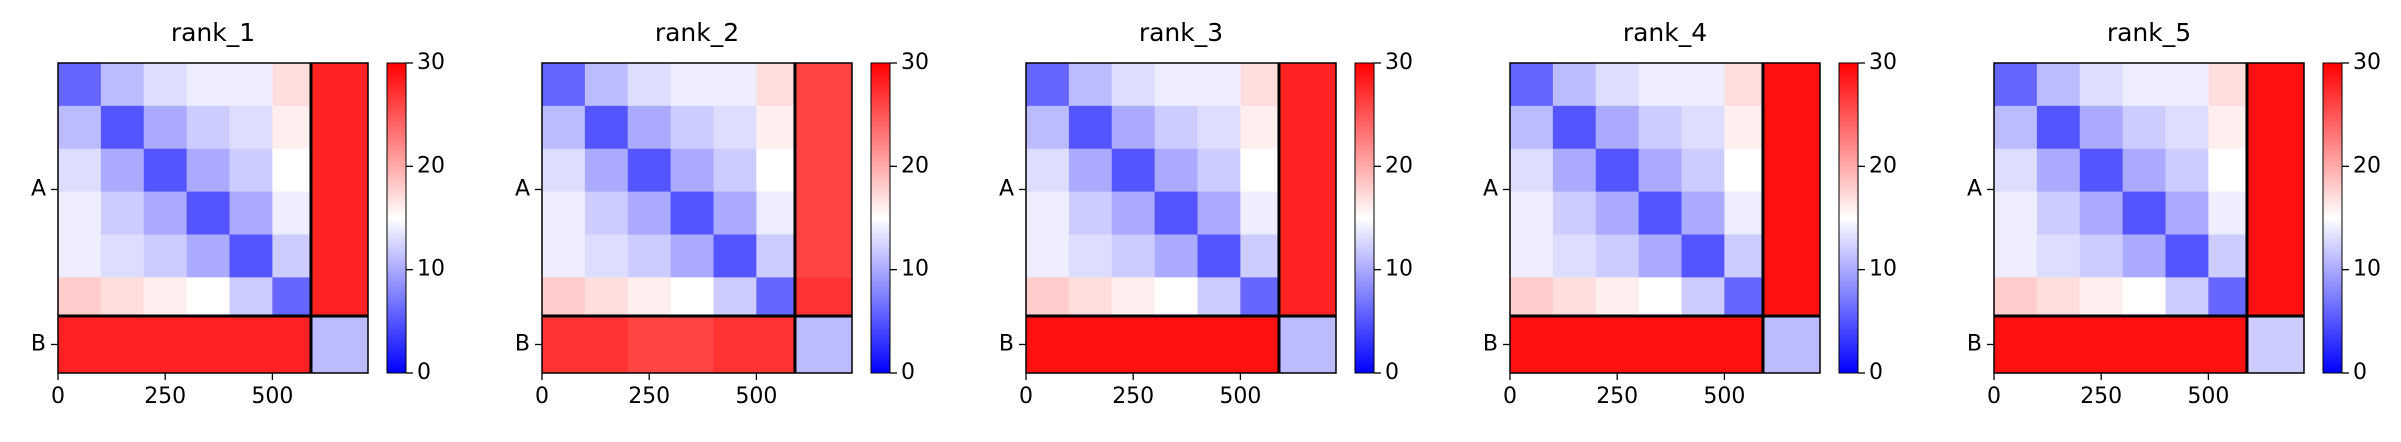 The height and width of the screenshot is (442, 2401). I want to click on x-tick-label: 500, so click(2208, 396).